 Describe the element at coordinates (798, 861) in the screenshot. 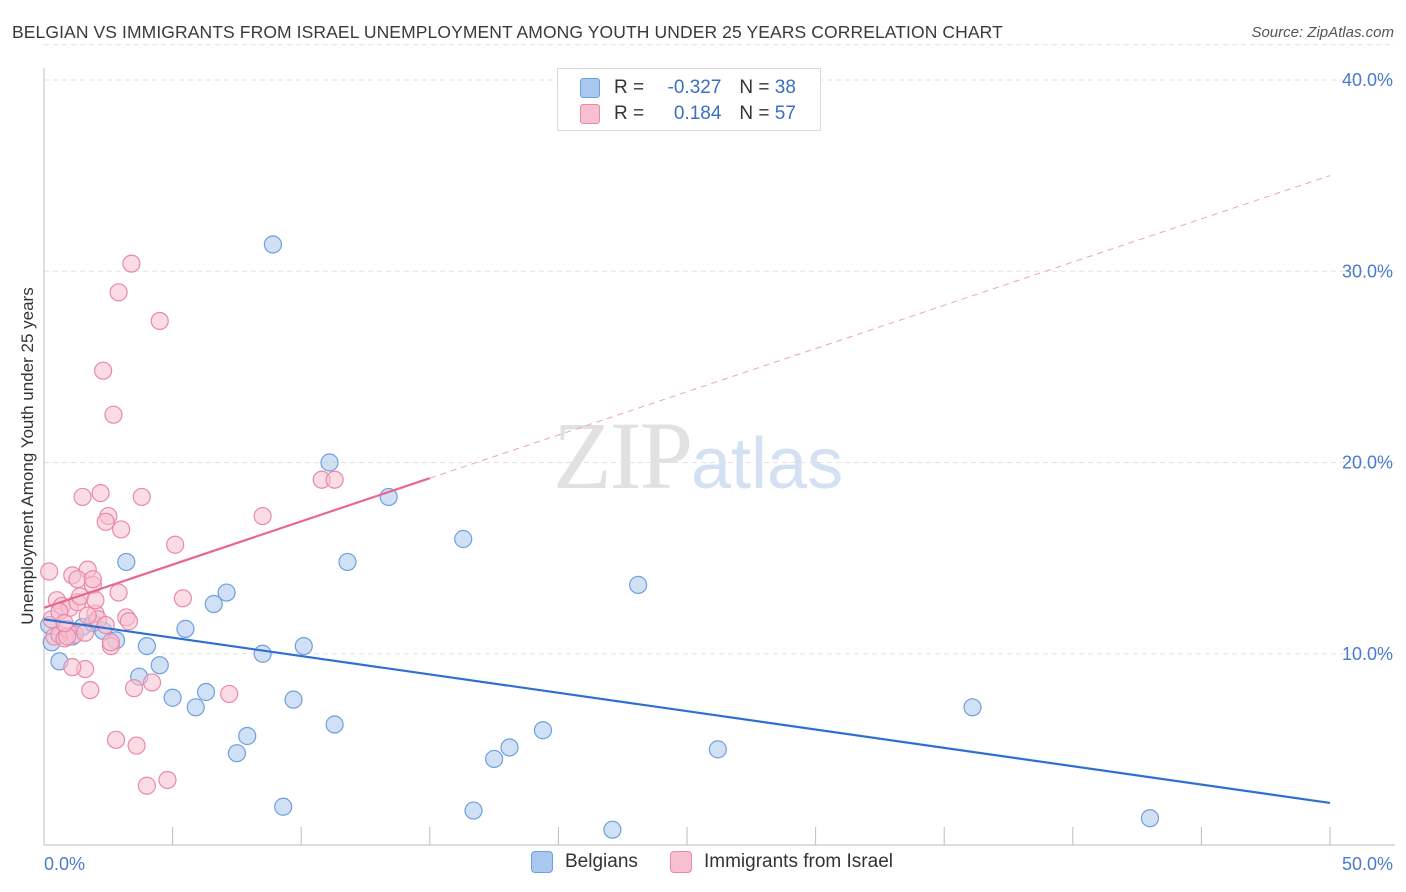

I see `series-label-israel: Immigrants from Israel` at that location.